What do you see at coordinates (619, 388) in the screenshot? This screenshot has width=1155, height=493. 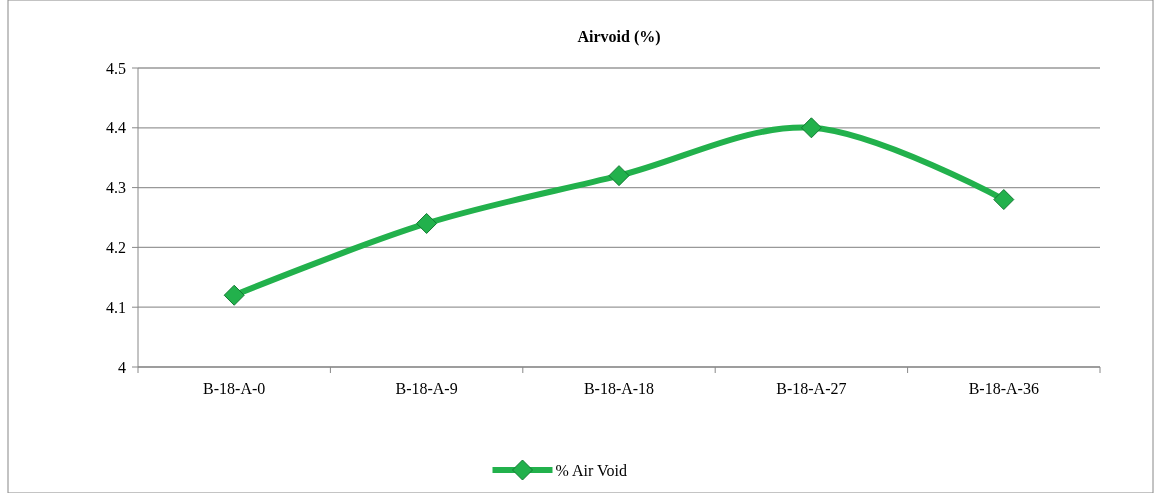 I see `x-tick-label: B-18-A-18` at bounding box center [619, 388].